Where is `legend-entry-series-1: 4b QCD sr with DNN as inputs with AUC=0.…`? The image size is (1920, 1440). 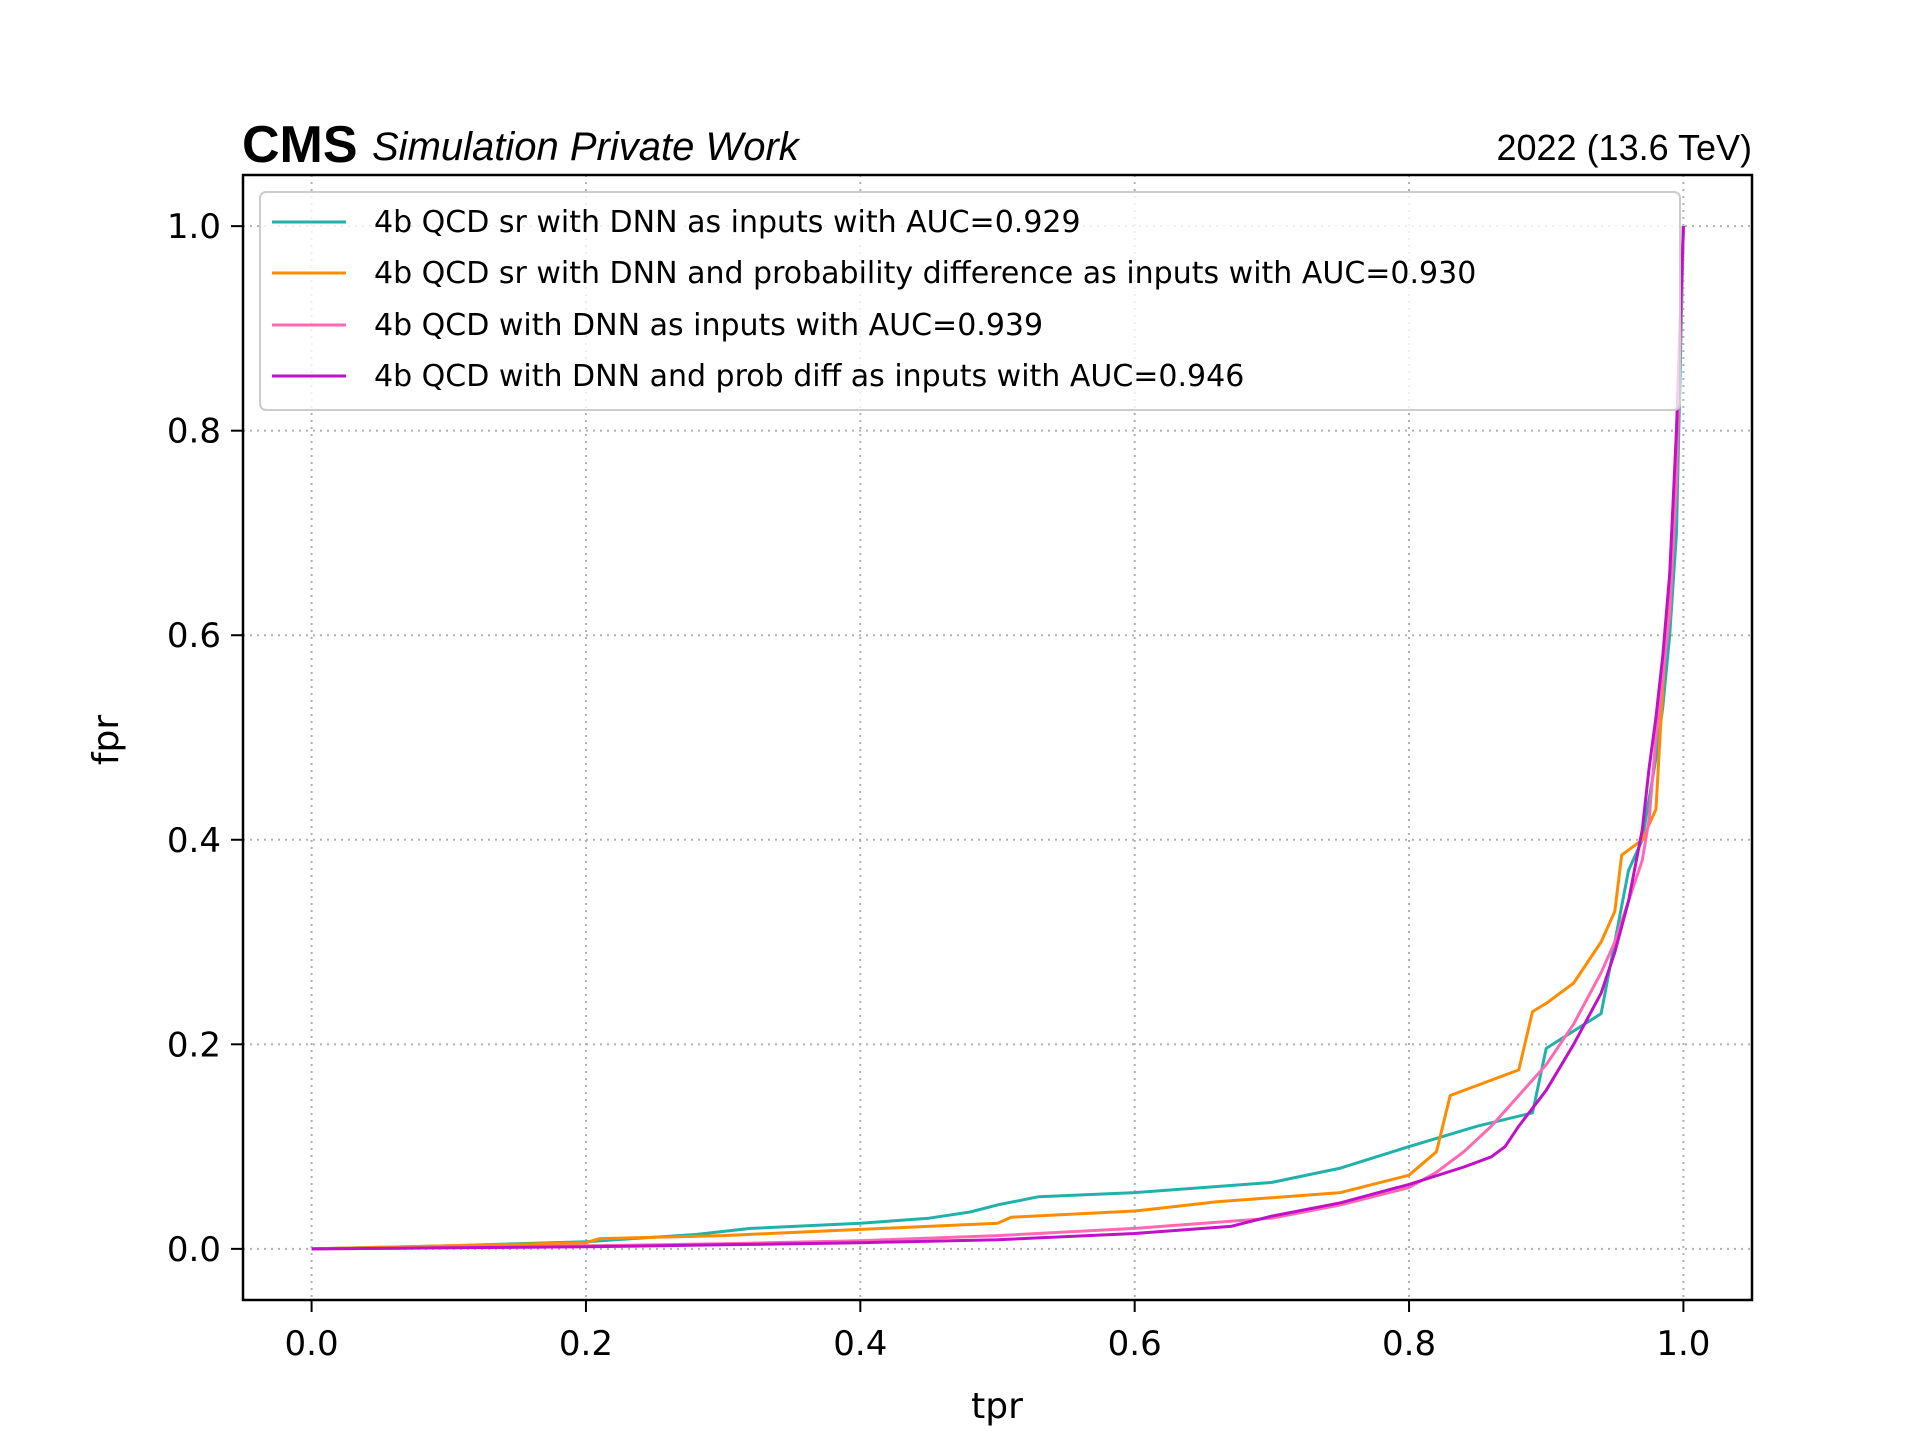 legend-entry-series-1: 4b QCD sr with DNN as inputs with AUC=0.… is located at coordinates (727, 222).